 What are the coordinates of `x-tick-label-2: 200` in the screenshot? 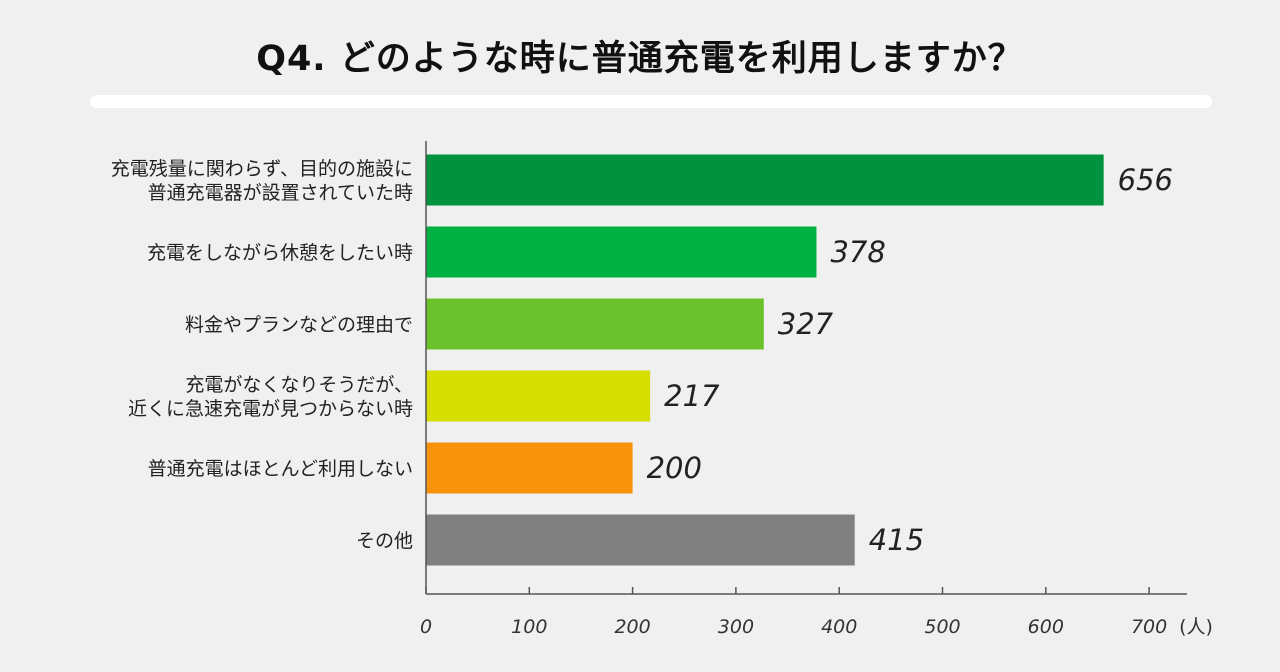 It's located at (632, 627).